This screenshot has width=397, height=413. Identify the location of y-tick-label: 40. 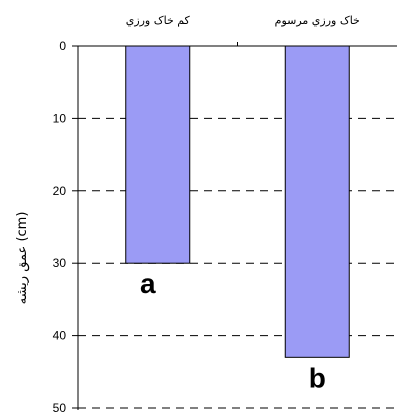
(60, 336).